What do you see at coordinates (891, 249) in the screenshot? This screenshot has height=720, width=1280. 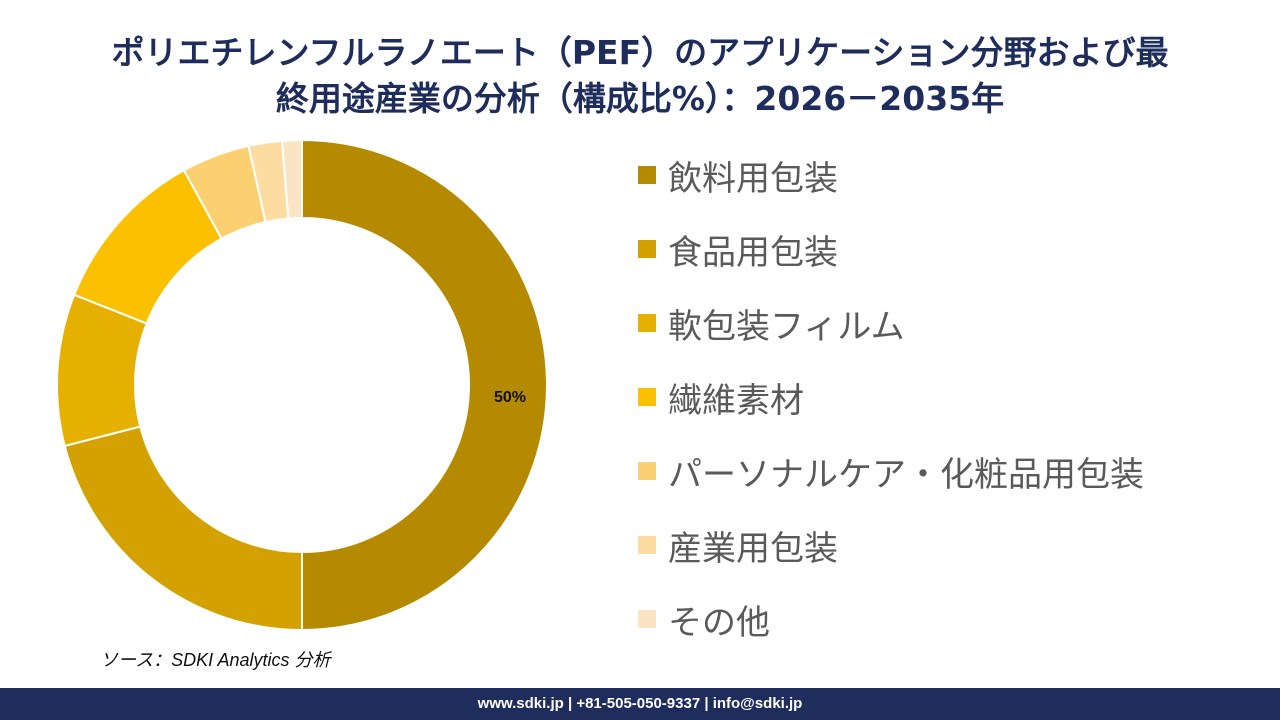 I see `legend-item: 食品用包装` at bounding box center [891, 249].